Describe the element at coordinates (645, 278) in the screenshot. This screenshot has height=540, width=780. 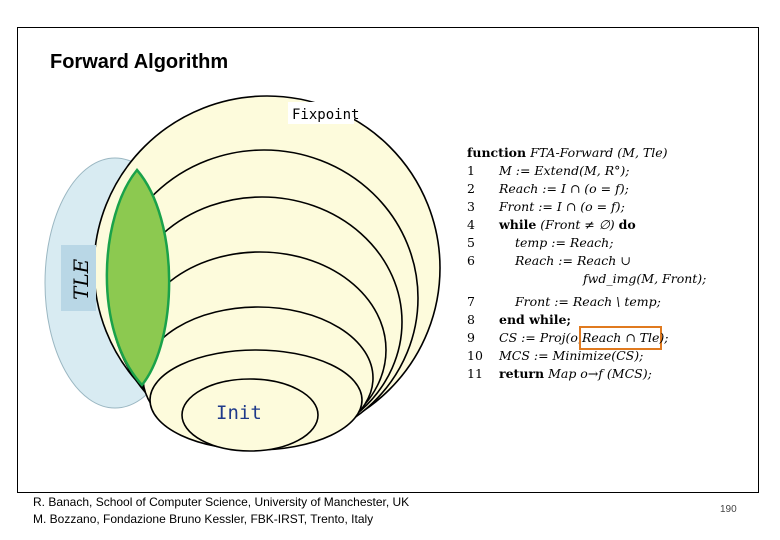
I see `line-code: fwd_img(M, Front);` at that location.